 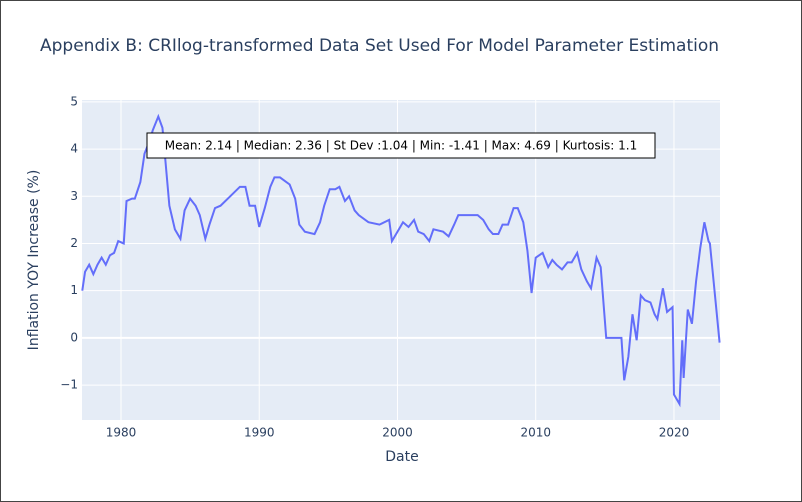 I want to click on annotation-box, so click(x=401, y=145).